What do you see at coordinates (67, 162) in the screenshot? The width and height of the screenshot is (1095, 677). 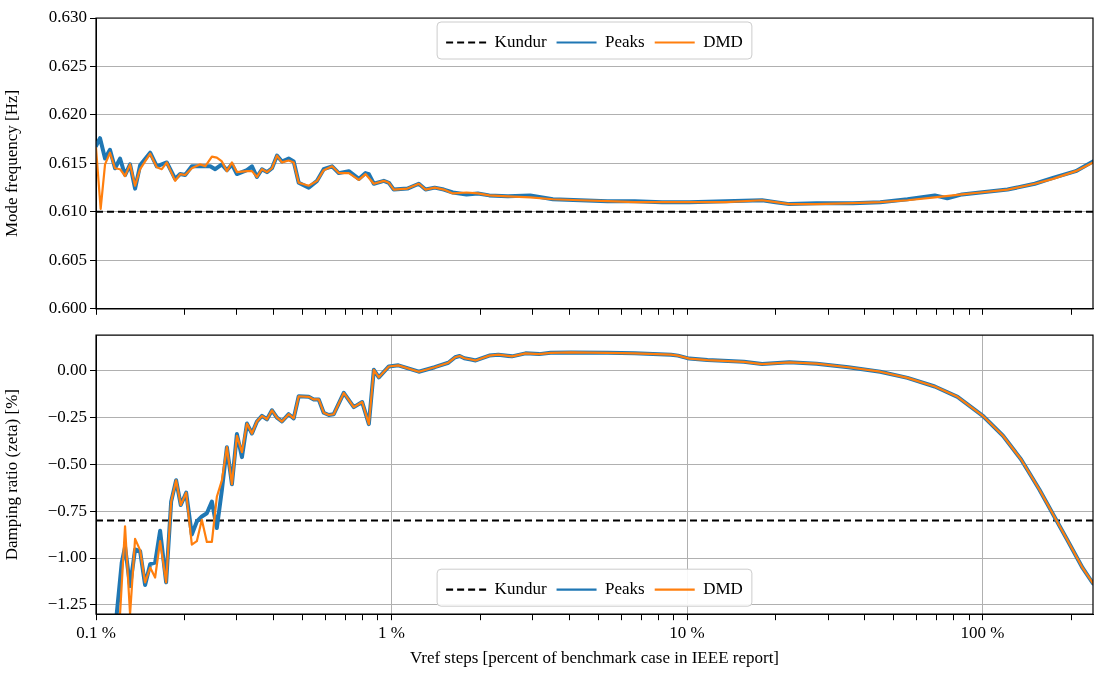 I see `y-tick-label: 0.615` at bounding box center [67, 162].